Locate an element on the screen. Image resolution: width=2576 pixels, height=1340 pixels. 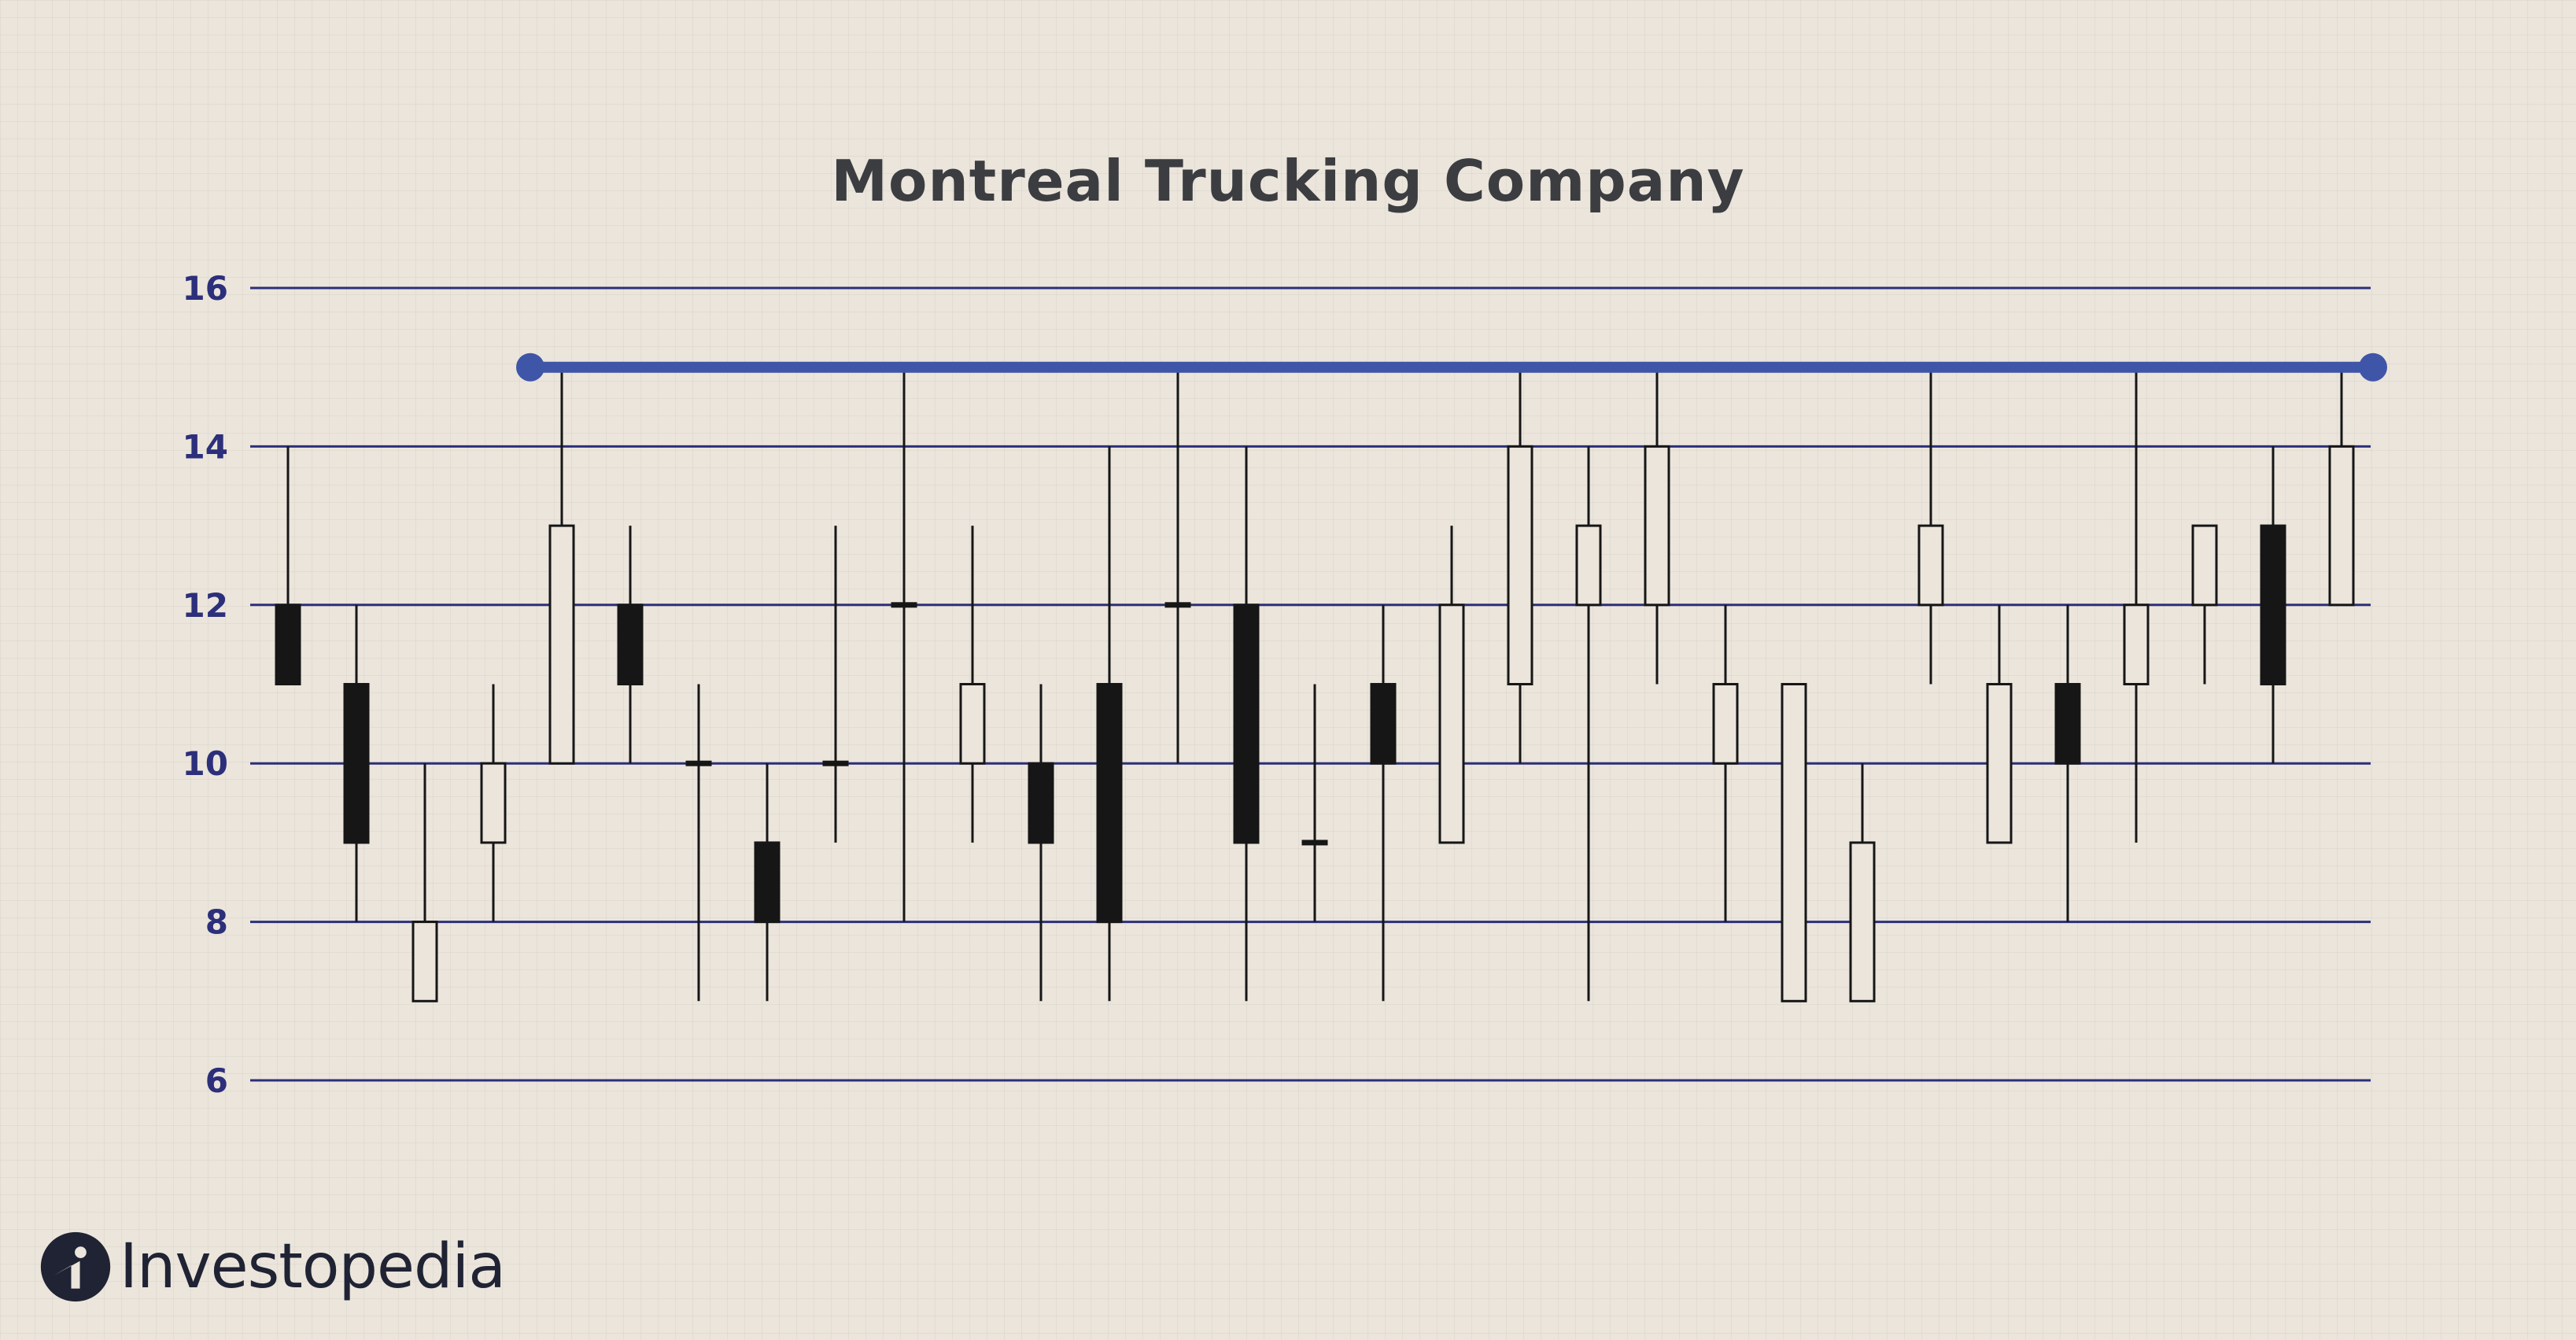
resistance-line-start-dot is located at coordinates (530, 368).